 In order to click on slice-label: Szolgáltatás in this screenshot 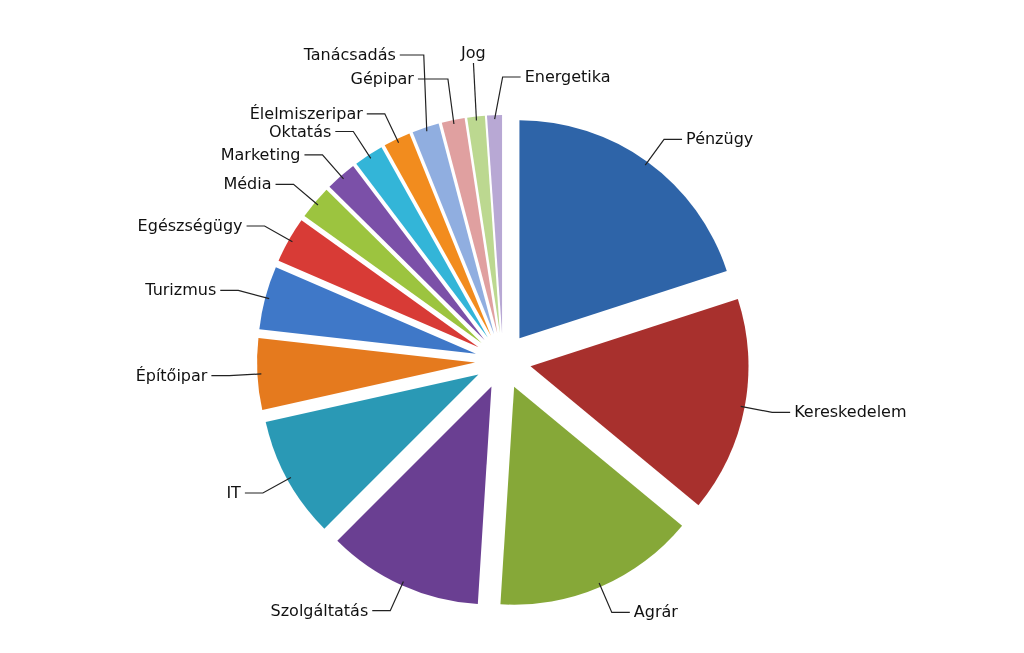, I will do `click(319, 610)`.